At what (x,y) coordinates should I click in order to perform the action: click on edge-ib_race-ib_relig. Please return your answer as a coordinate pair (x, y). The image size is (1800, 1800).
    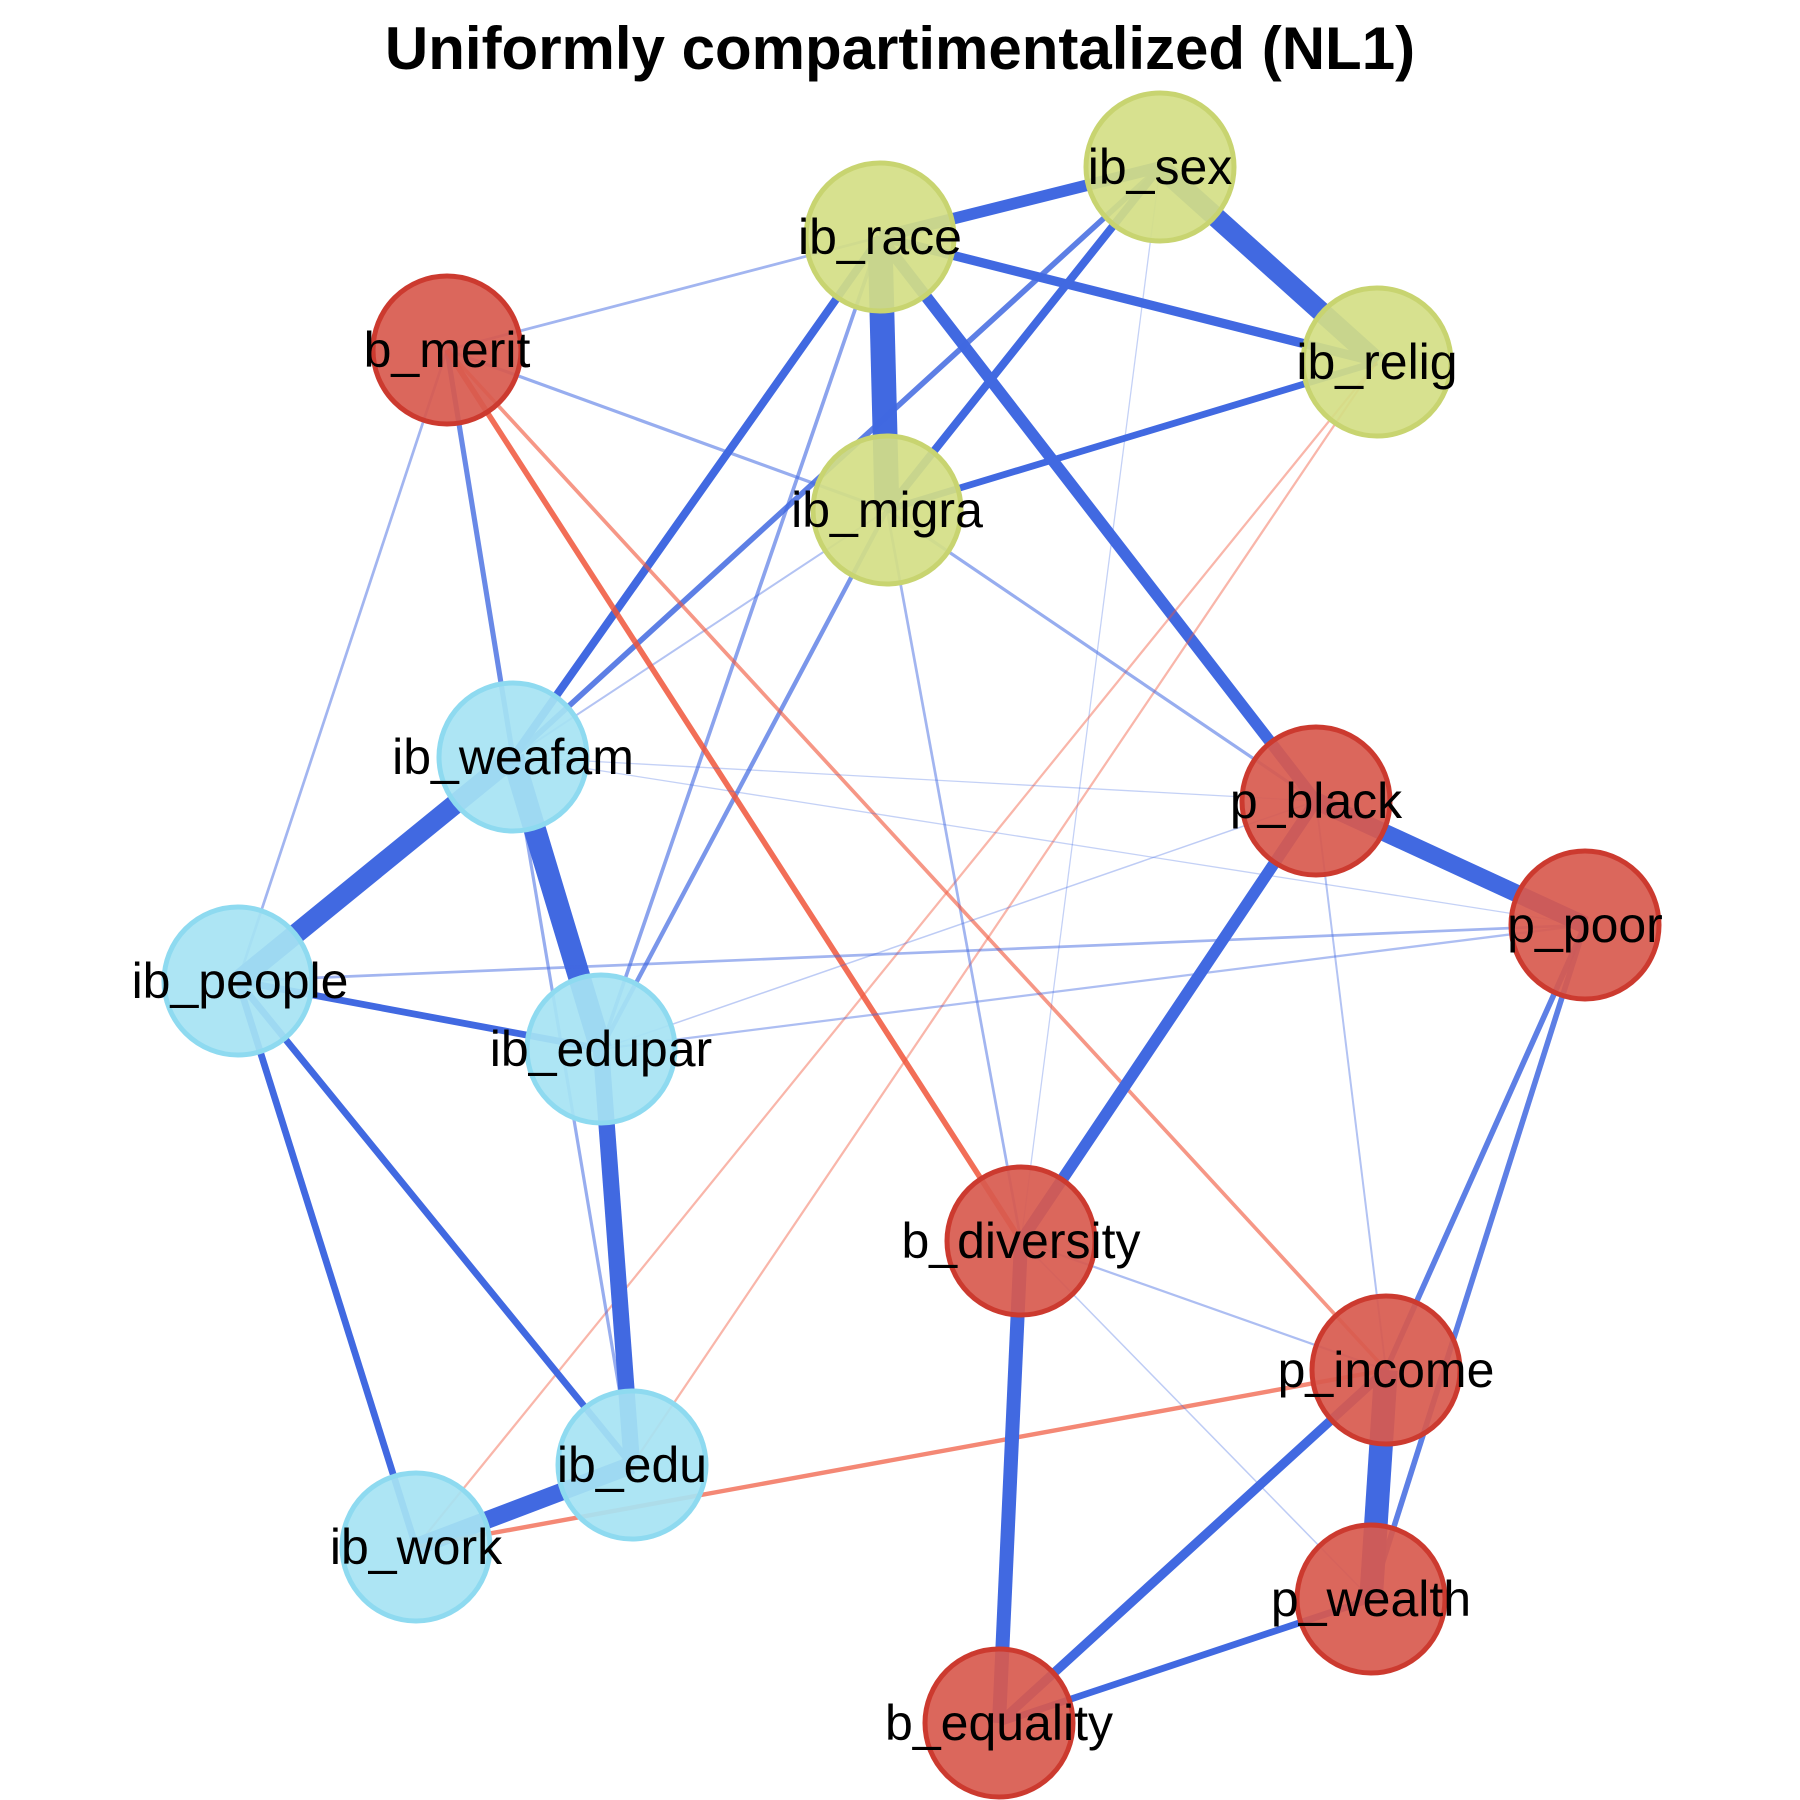
    Looking at the image, I should click on (1128, 299).